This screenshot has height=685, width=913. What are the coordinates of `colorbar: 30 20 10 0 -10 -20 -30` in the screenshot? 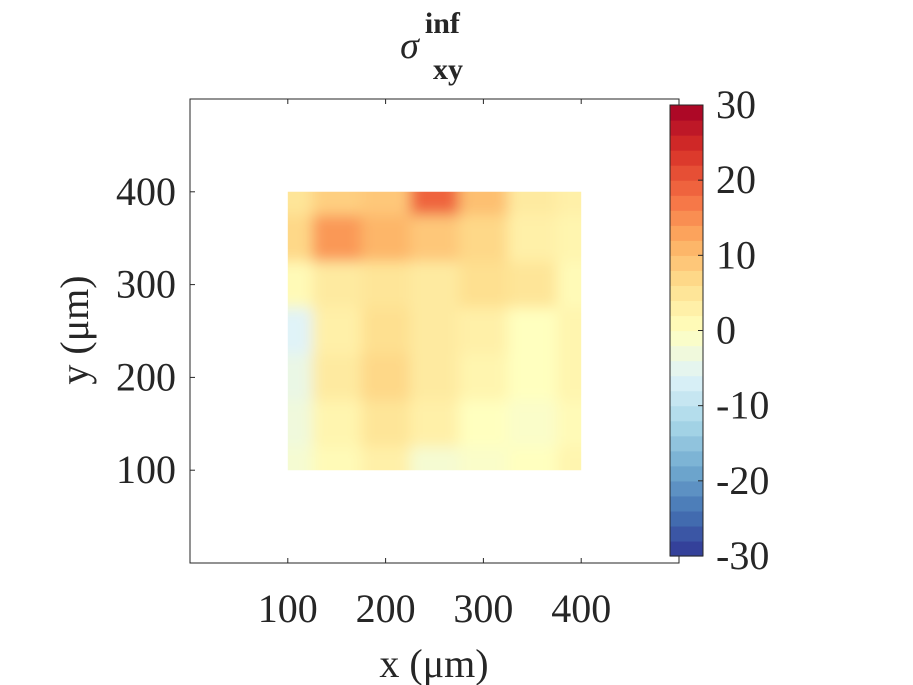 It's located at (719, 330).